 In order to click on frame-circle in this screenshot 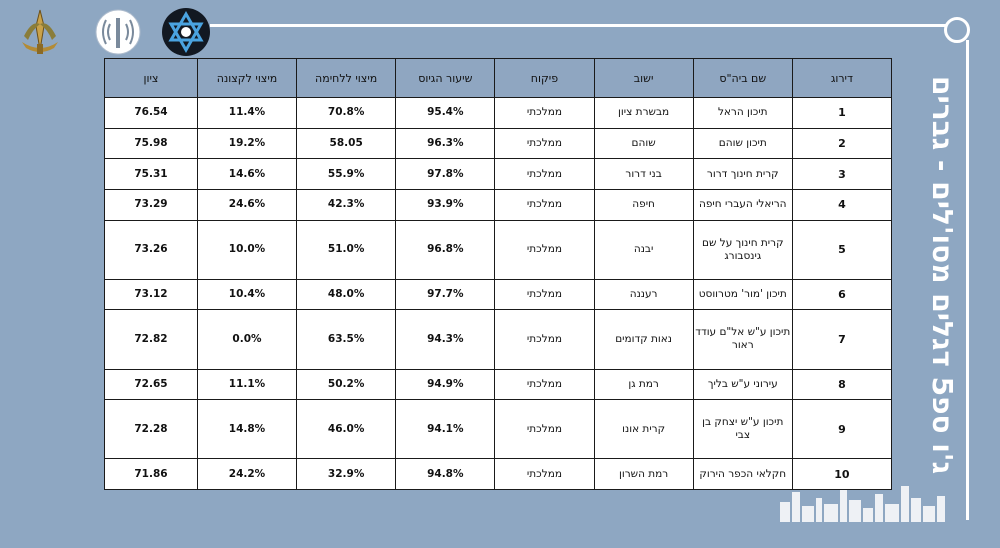, I will do `click(957, 30)`.